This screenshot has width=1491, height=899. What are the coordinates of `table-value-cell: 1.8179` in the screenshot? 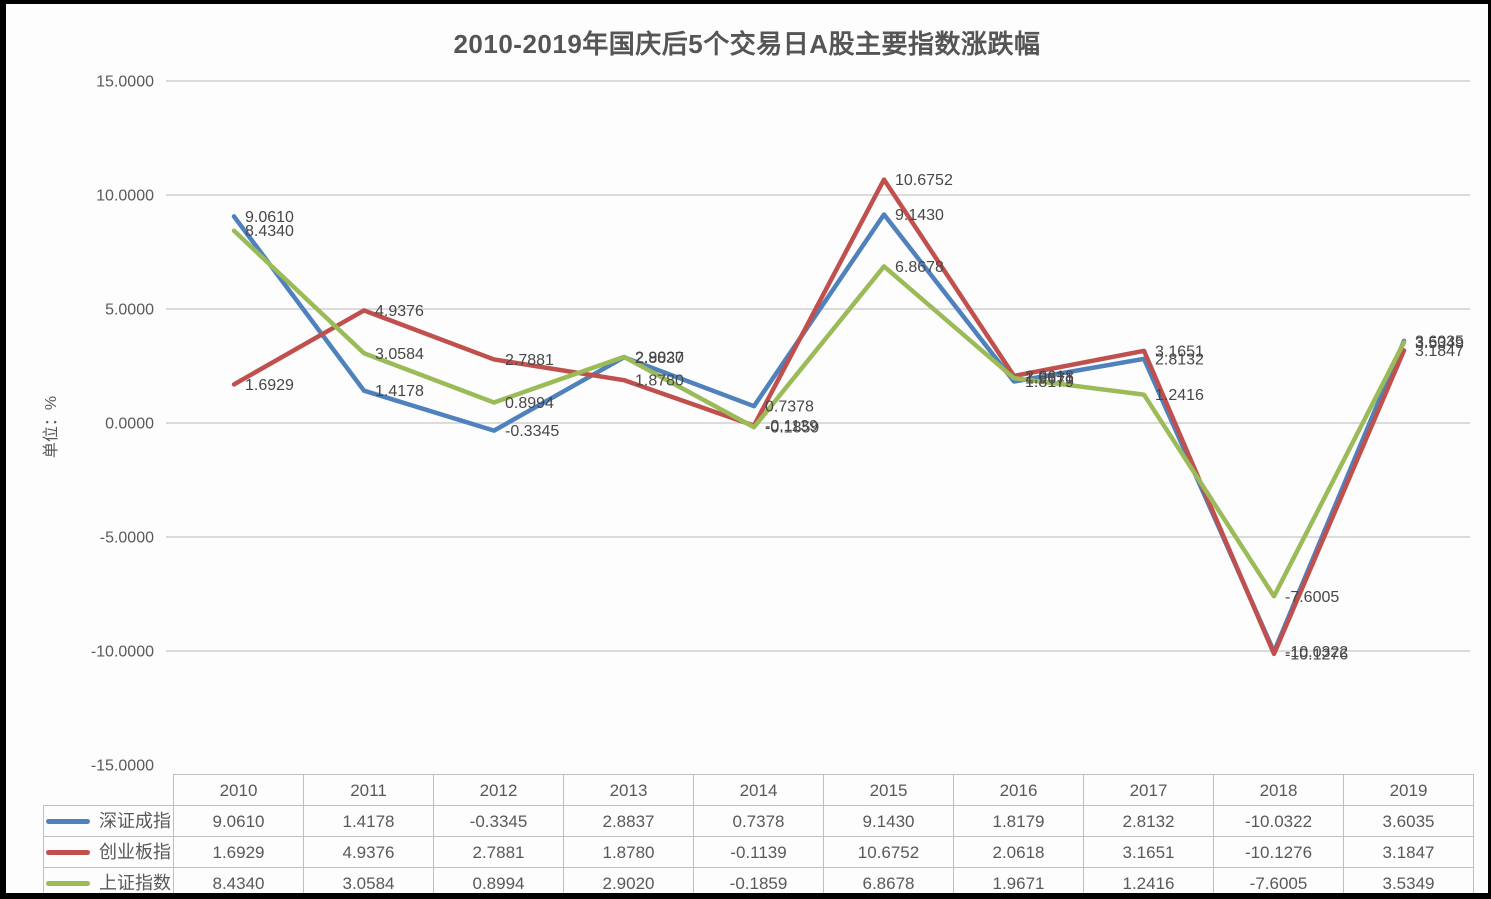 It's located at (1018, 821).